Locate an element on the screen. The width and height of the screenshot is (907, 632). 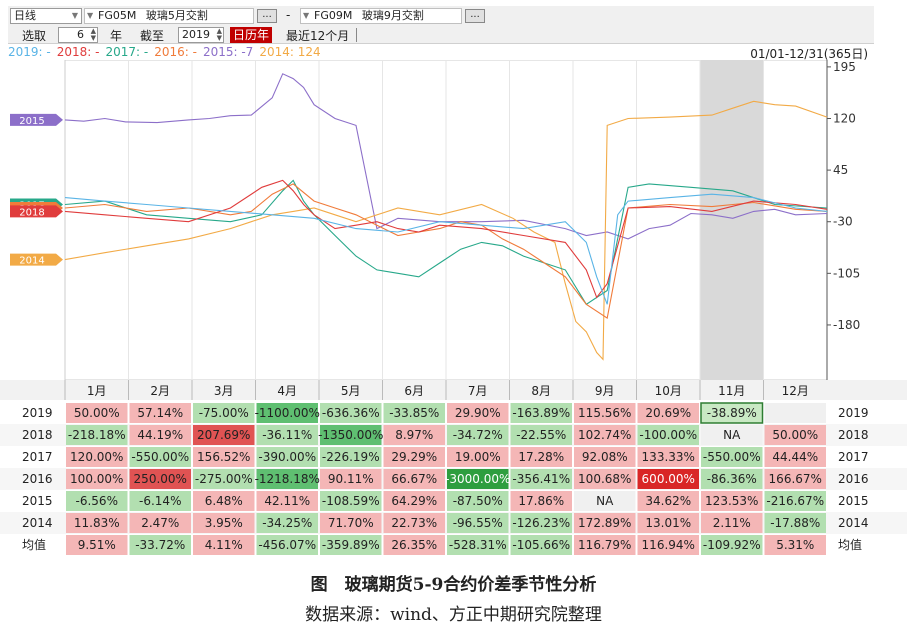
table-cell-value: 100.68% is located at coordinates (604, 479).